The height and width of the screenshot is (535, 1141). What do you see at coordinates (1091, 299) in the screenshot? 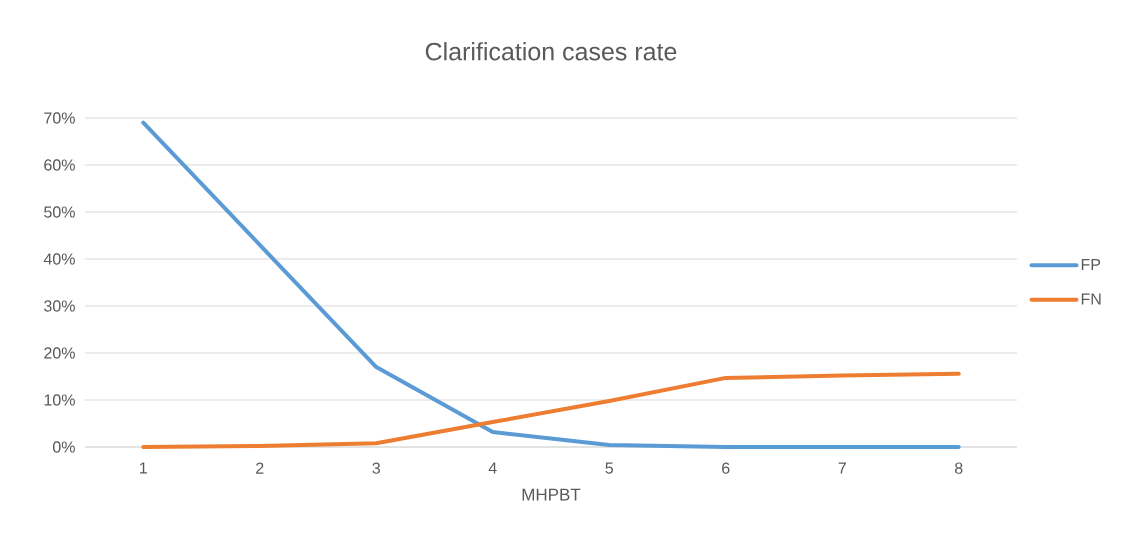
I see `legend-label: FN` at bounding box center [1091, 299].